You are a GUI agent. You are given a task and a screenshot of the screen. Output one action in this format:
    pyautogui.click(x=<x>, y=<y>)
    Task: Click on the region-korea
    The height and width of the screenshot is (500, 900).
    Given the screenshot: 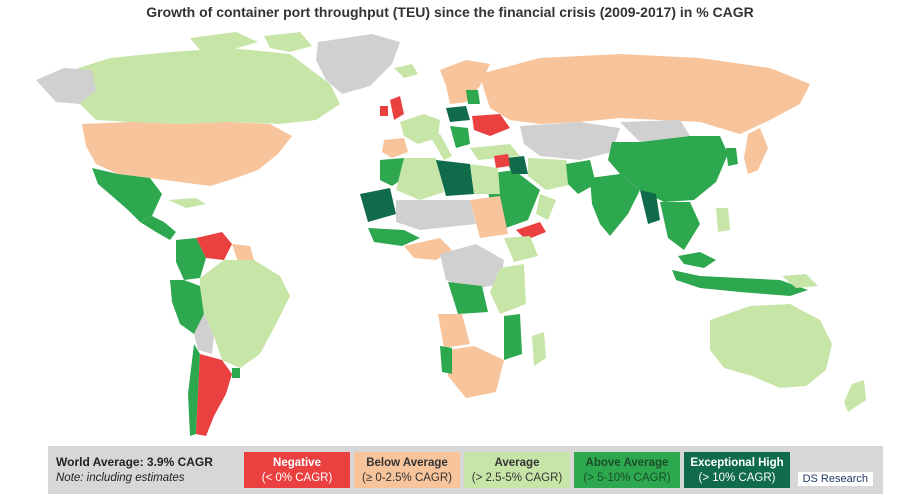 What is the action you would take?
    pyautogui.click(x=732, y=157)
    